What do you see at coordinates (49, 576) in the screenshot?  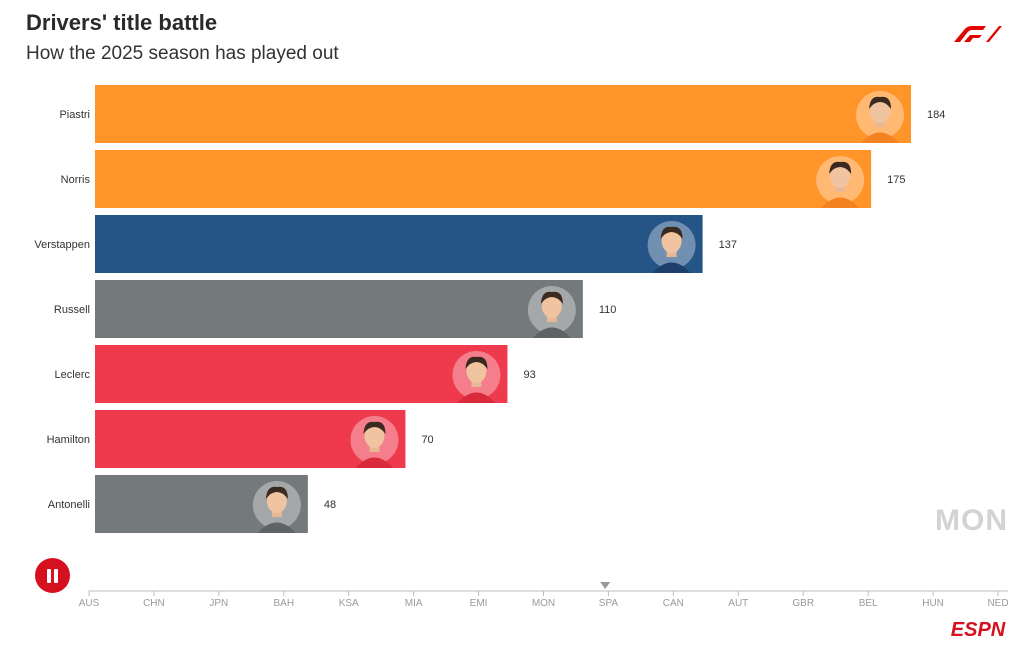 I see `pause-icon` at bounding box center [49, 576].